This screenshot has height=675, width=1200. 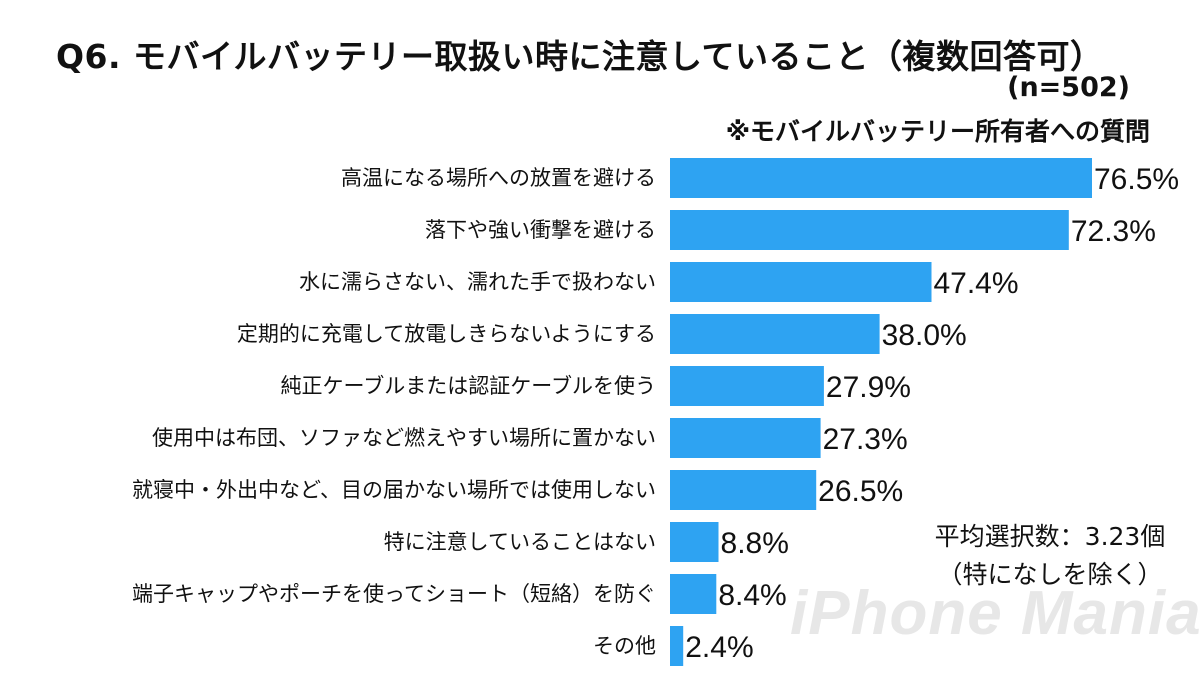 I want to click on sample-size: (n=502), so click(x=1068, y=87).